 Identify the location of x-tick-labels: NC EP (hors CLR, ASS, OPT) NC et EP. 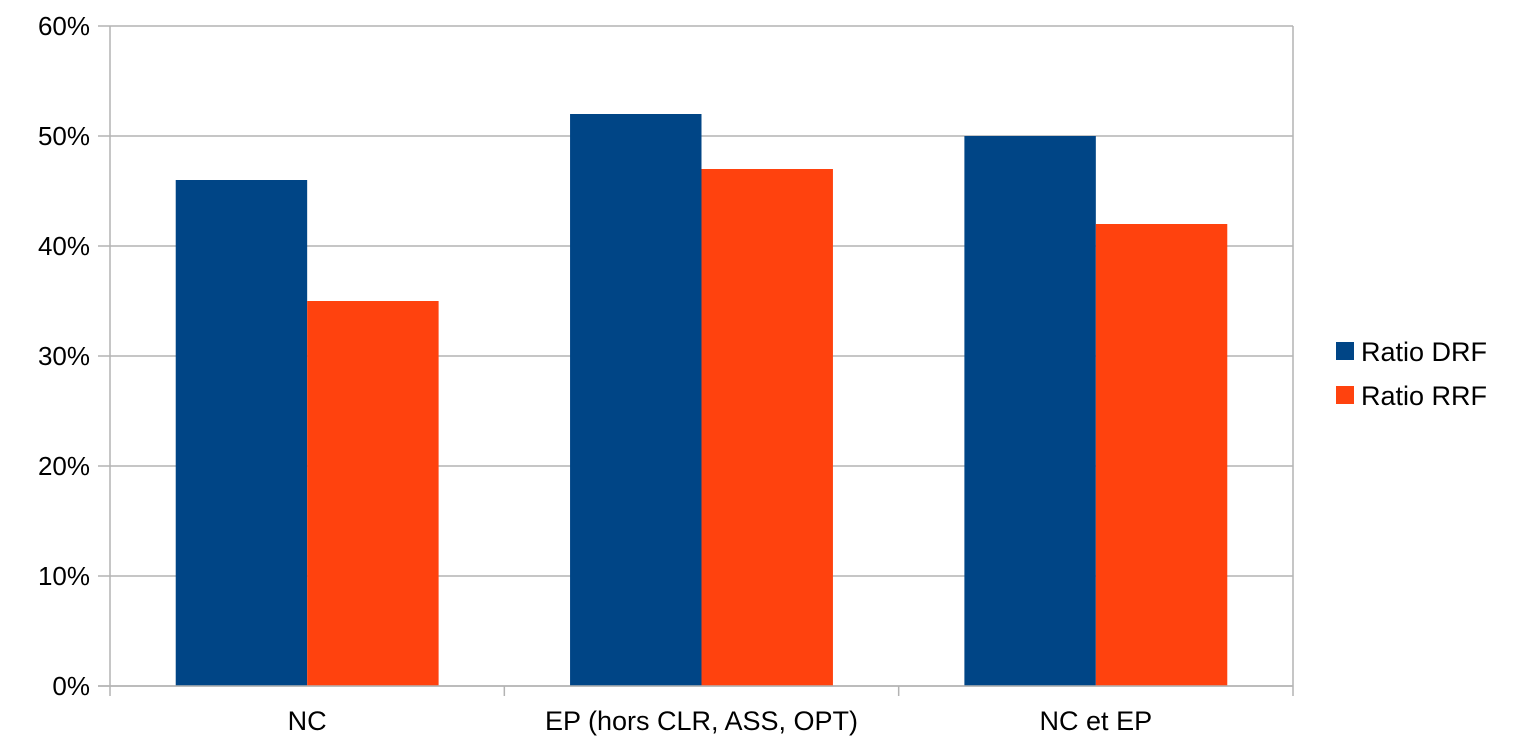
(720, 721).